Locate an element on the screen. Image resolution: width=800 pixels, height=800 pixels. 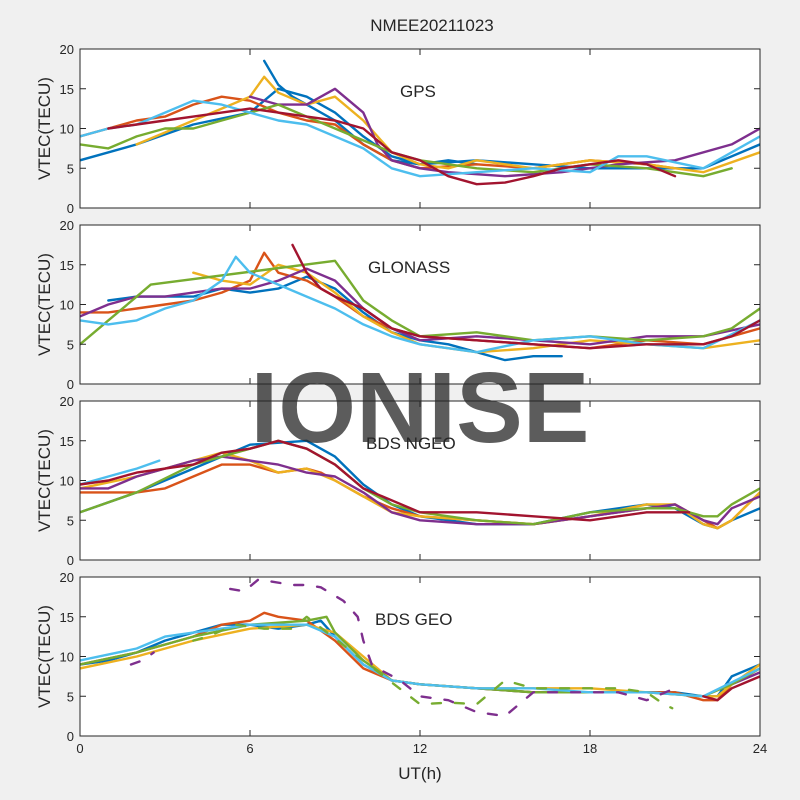
x-axis-label: UT(h) is located at coordinates (419, 773).